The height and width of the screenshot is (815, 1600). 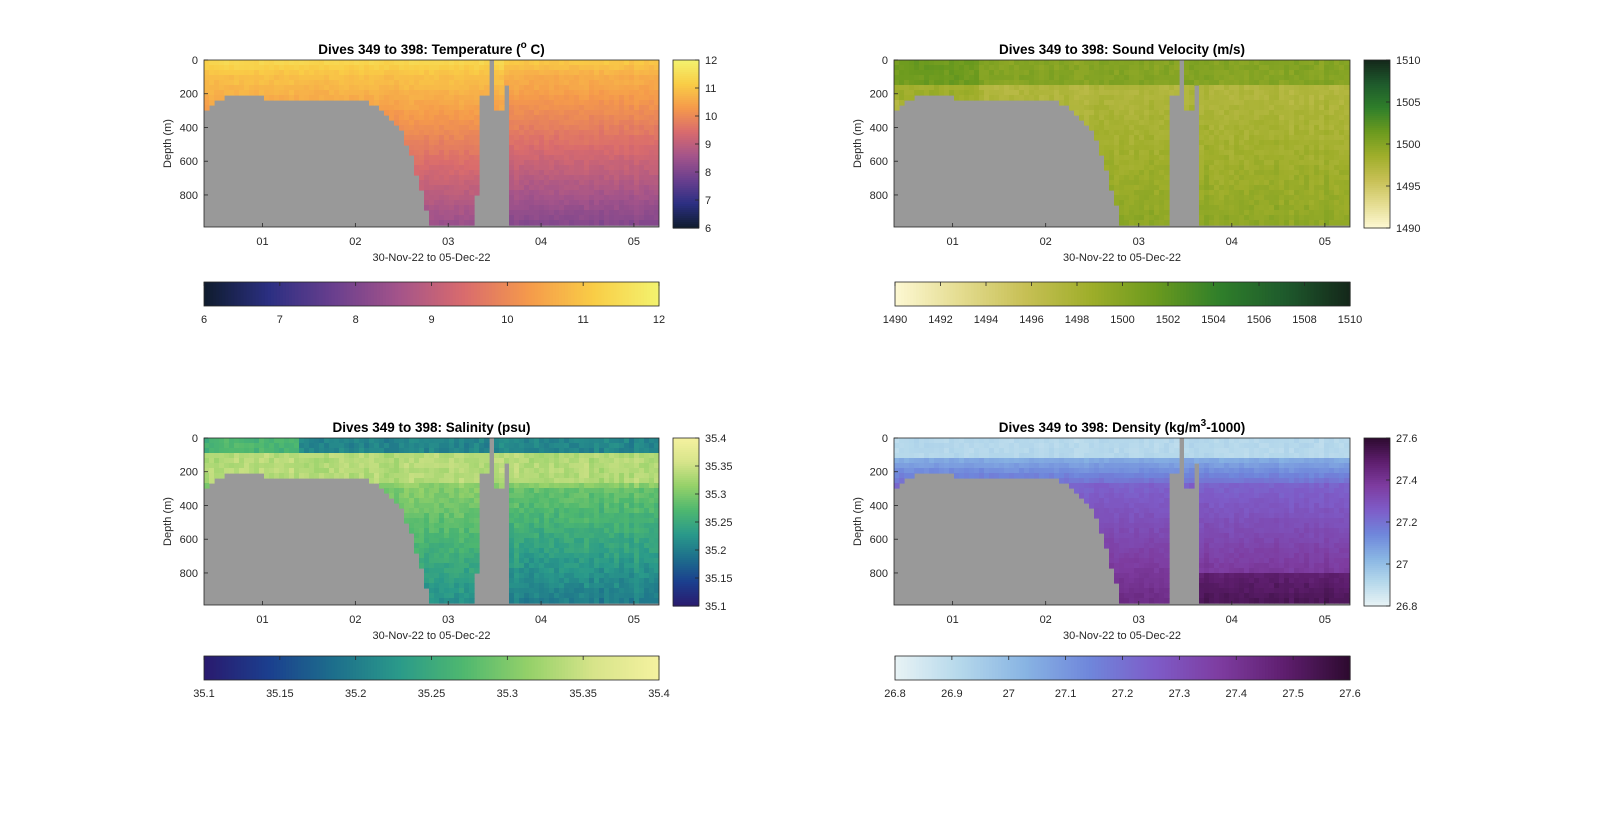 What do you see at coordinates (708, 229) in the screenshot?
I see `colorbar-tick-label: 6` at bounding box center [708, 229].